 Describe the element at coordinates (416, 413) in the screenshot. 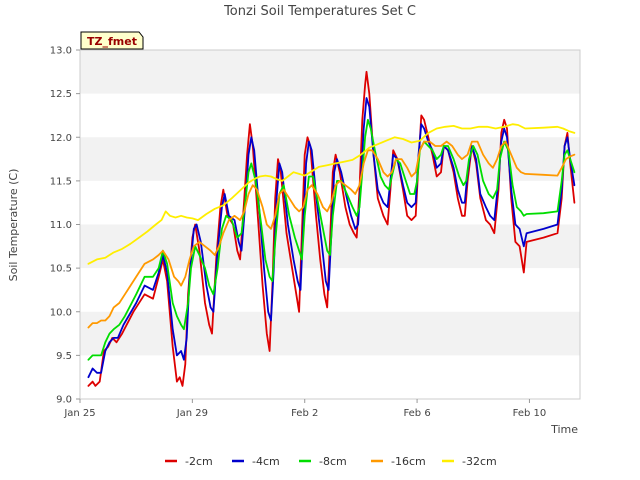

I see `x-tick-label: Feb 6` at that location.